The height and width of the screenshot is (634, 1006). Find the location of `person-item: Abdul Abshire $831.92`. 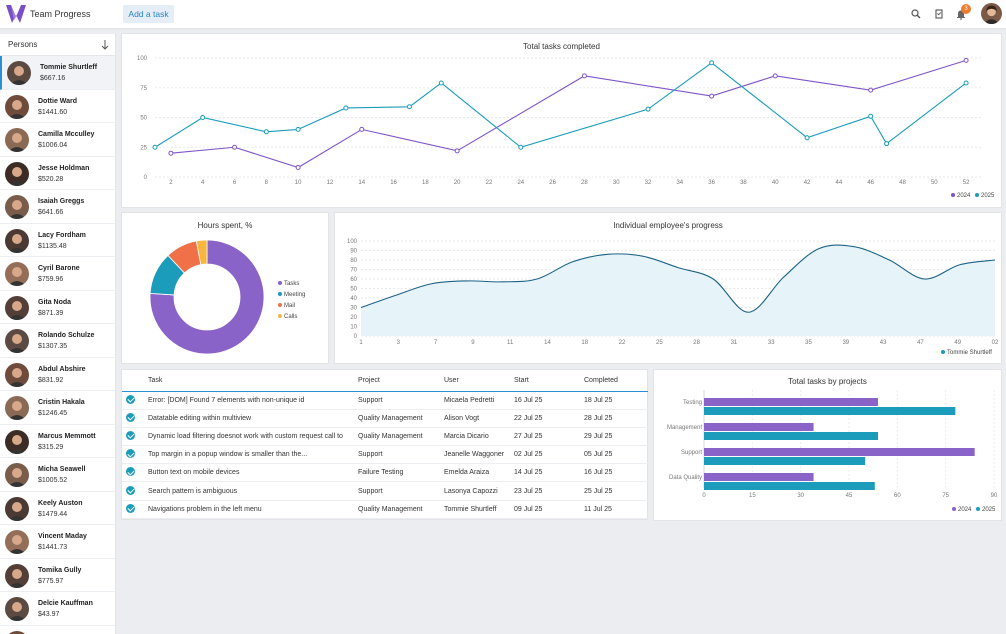

person-item: Abdul Abshire $831.92 is located at coordinates (57, 374).